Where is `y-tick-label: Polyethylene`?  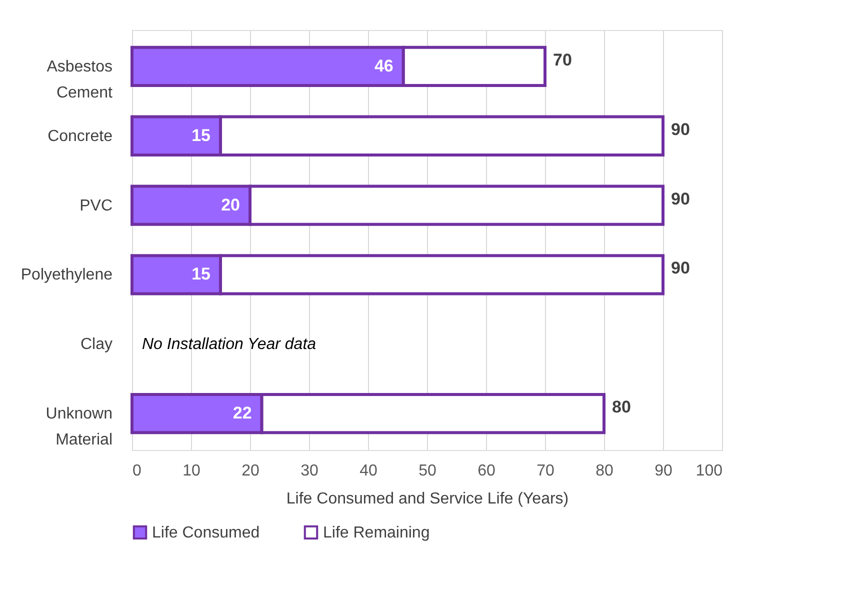 y-tick-label: Polyethylene is located at coordinates (66, 275).